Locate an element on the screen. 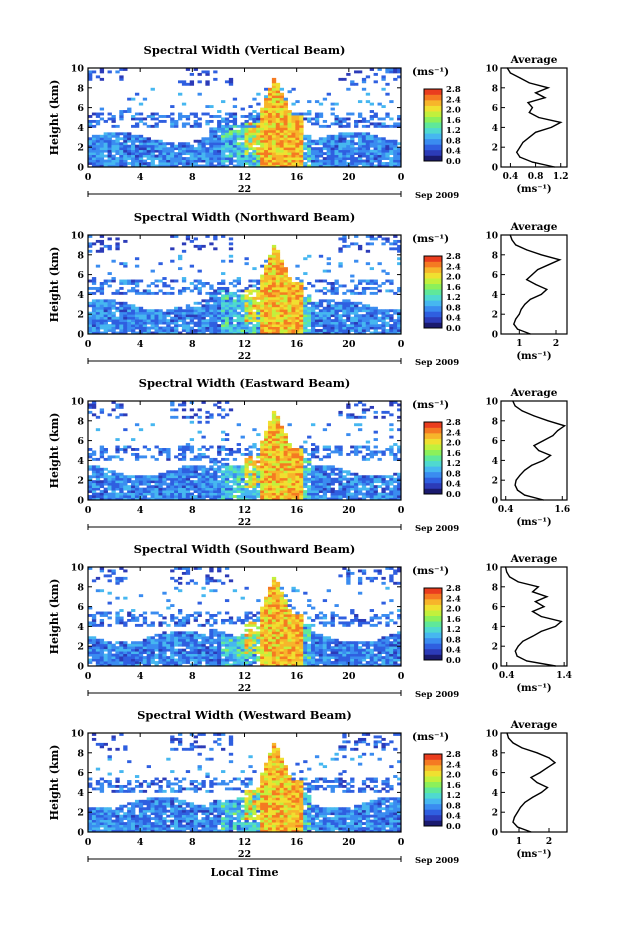 Image resolution: width=623 pixels, height=929 pixels. x-tick-label: 0 is located at coordinates (401, 510).